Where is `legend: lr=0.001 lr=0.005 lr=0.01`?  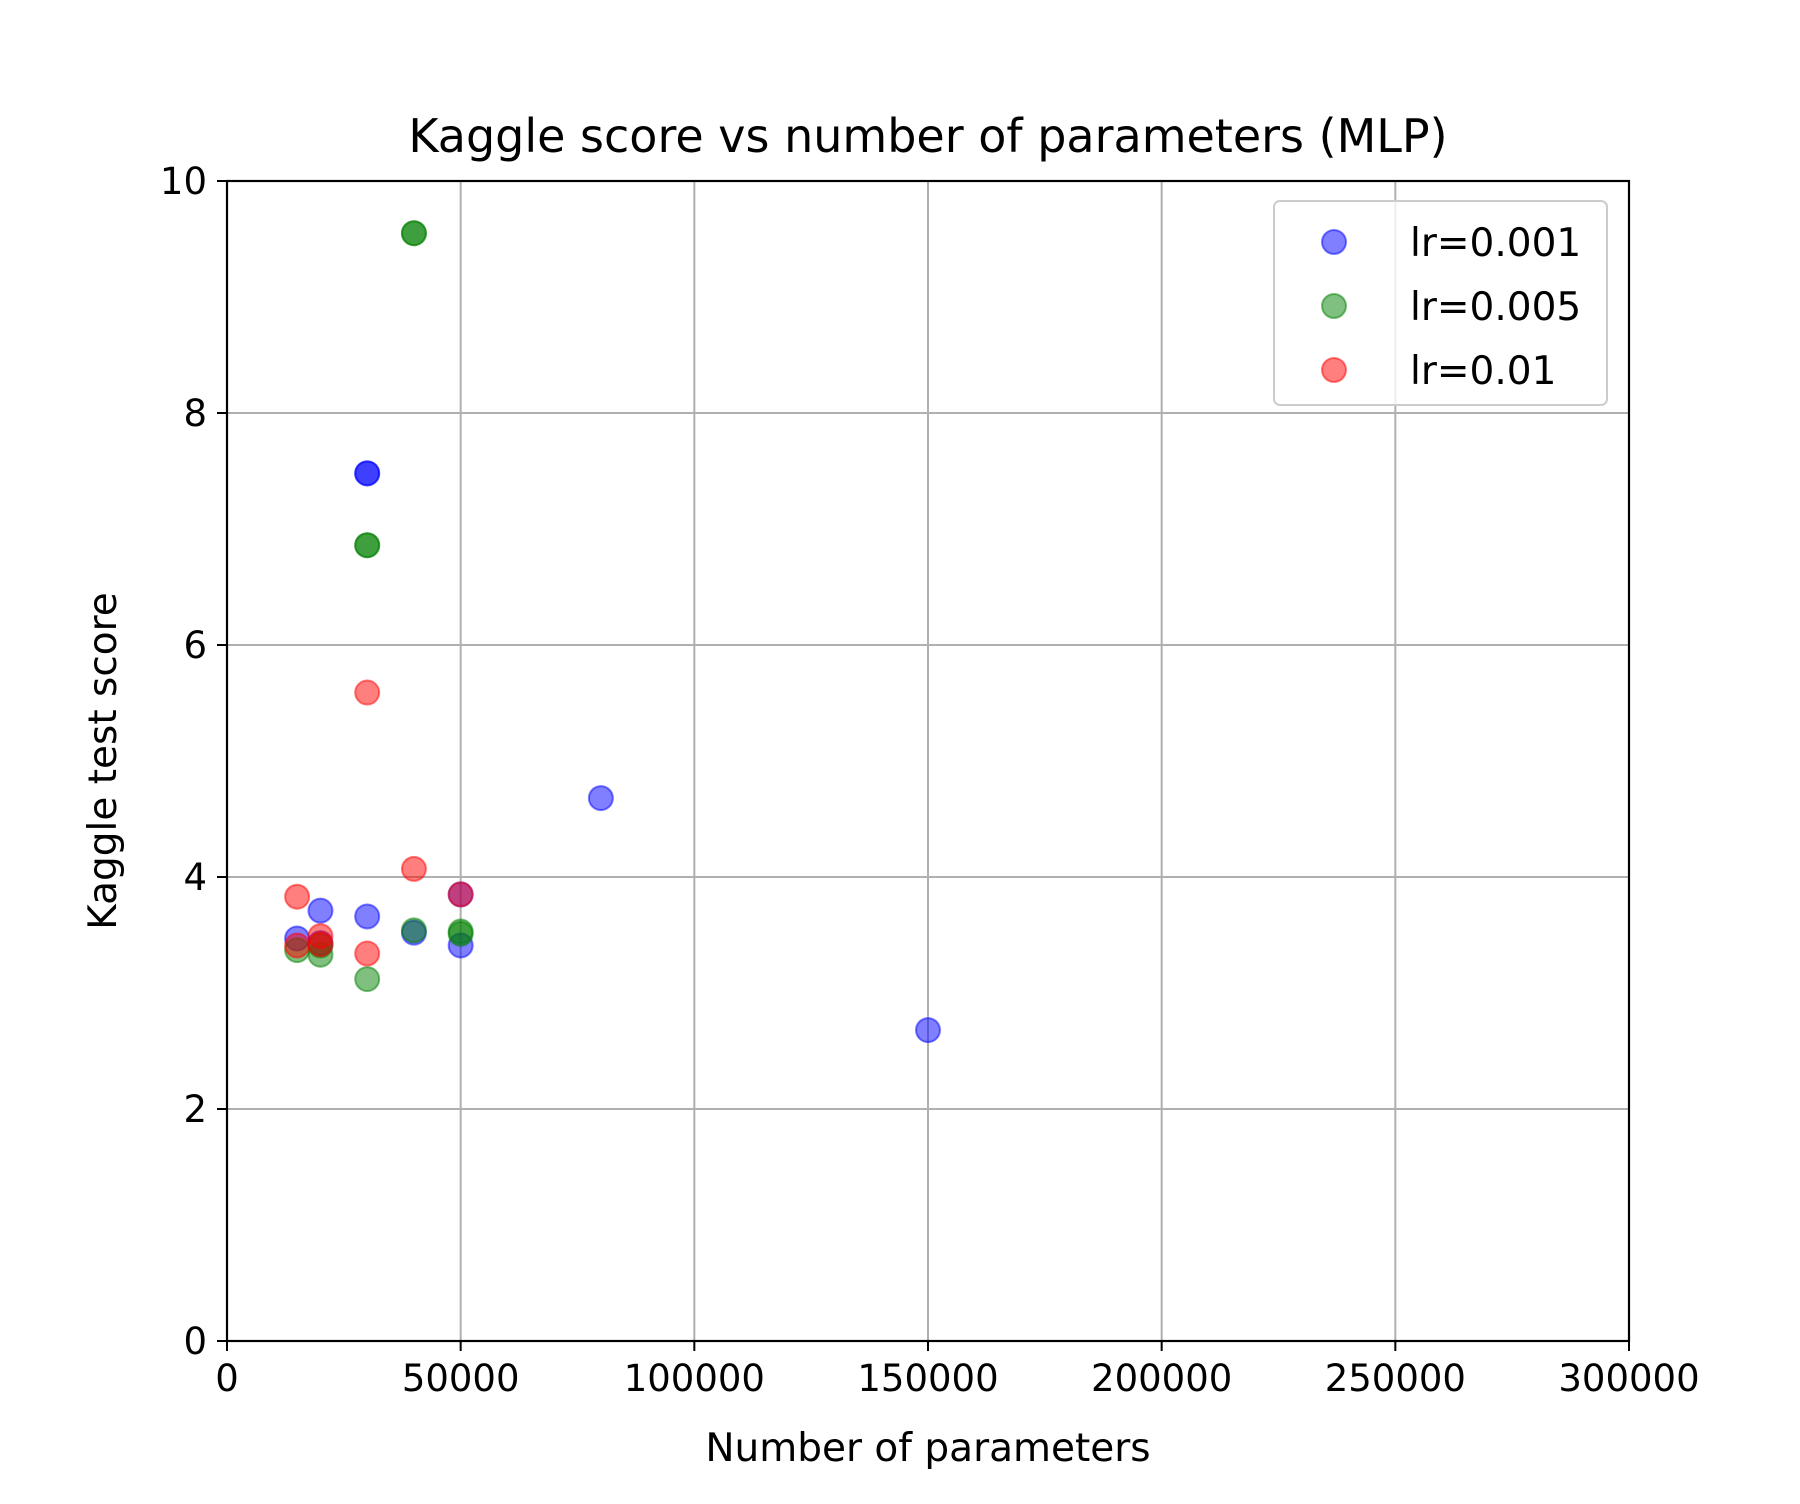
legend: lr=0.001 lr=0.005 lr=0.01 is located at coordinates (1440, 303).